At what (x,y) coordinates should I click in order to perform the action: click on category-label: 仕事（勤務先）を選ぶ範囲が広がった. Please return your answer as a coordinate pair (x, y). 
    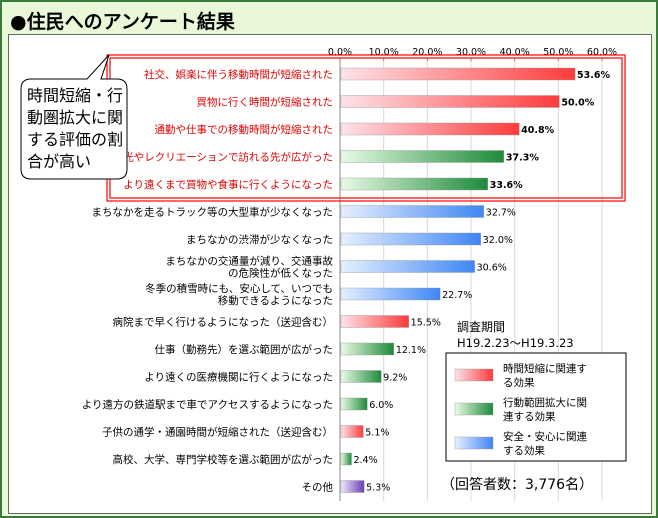
    Looking at the image, I should click on (244, 349).